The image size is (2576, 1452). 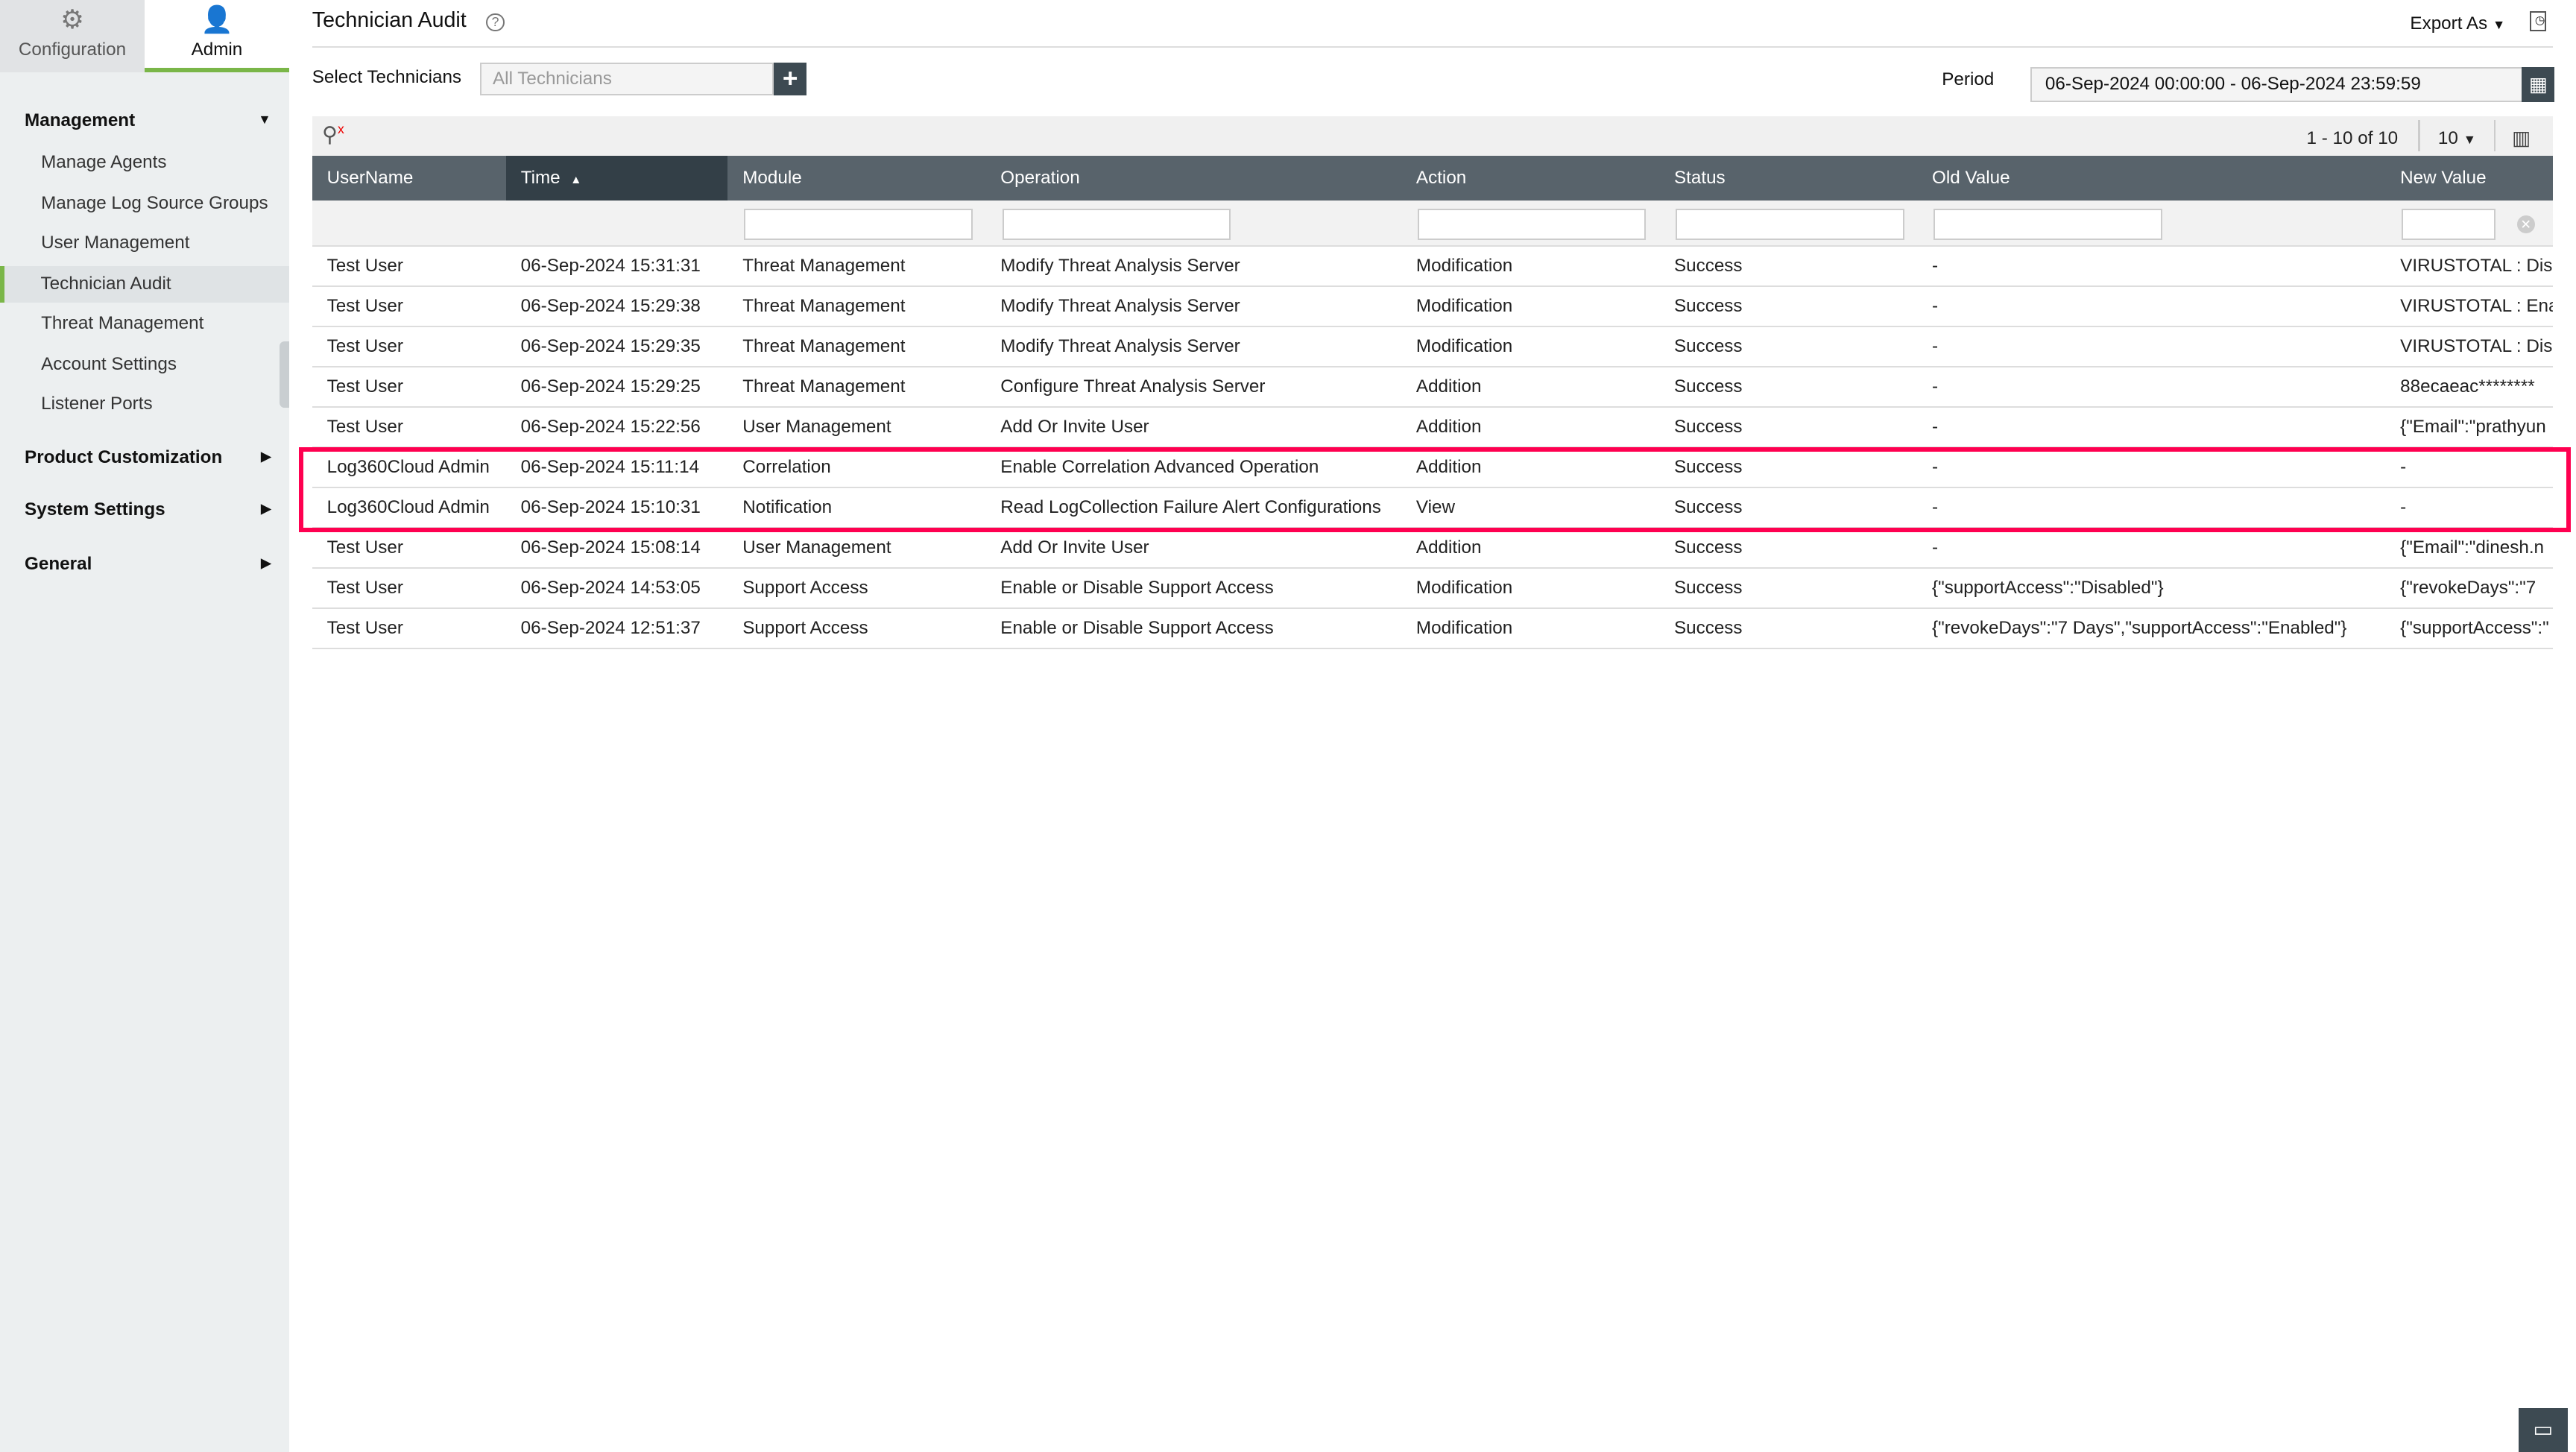 What do you see at coordinates (2457, 138) in the screenshot?
I see `page-size-dropdown: 10 ▼` at bounding box center [2457, 138].